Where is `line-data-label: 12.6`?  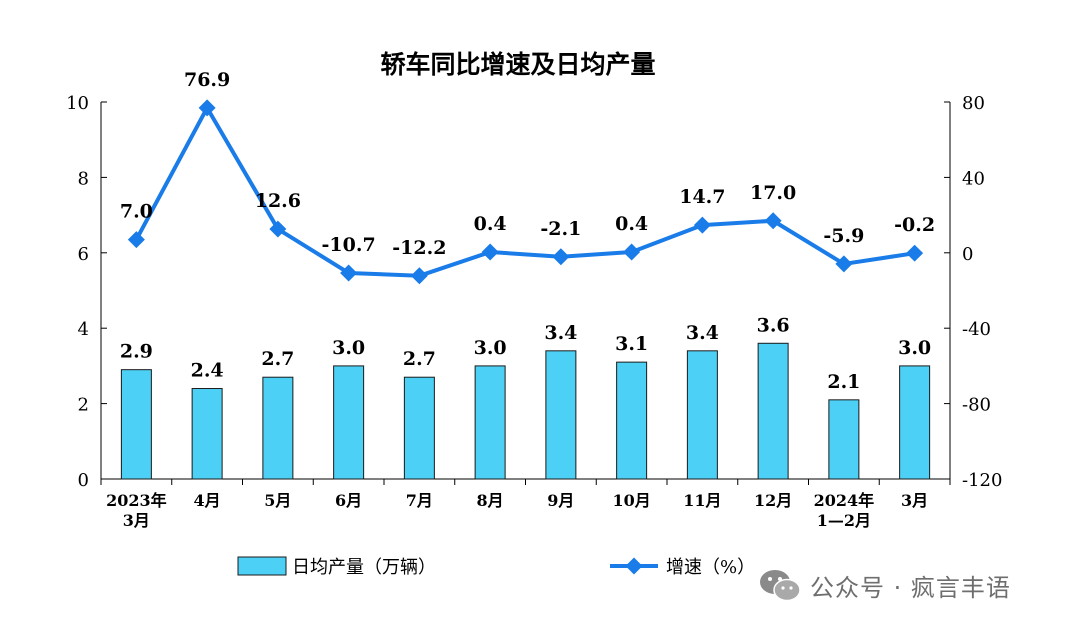
line-data-label: 12.6 is located at coordinates (278, 201).